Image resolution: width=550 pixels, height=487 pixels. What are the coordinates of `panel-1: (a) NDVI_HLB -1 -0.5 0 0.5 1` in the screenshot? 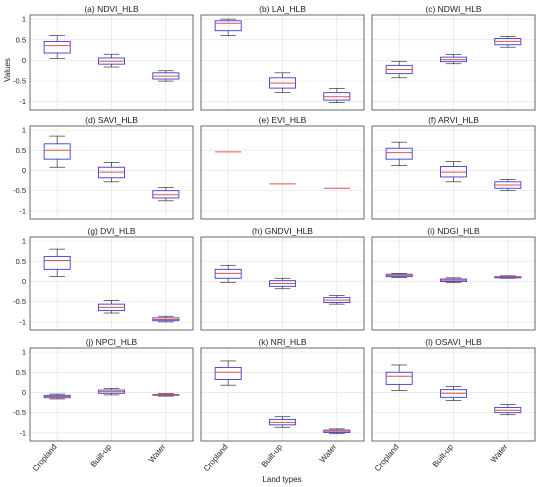 It's located at (103, 57).